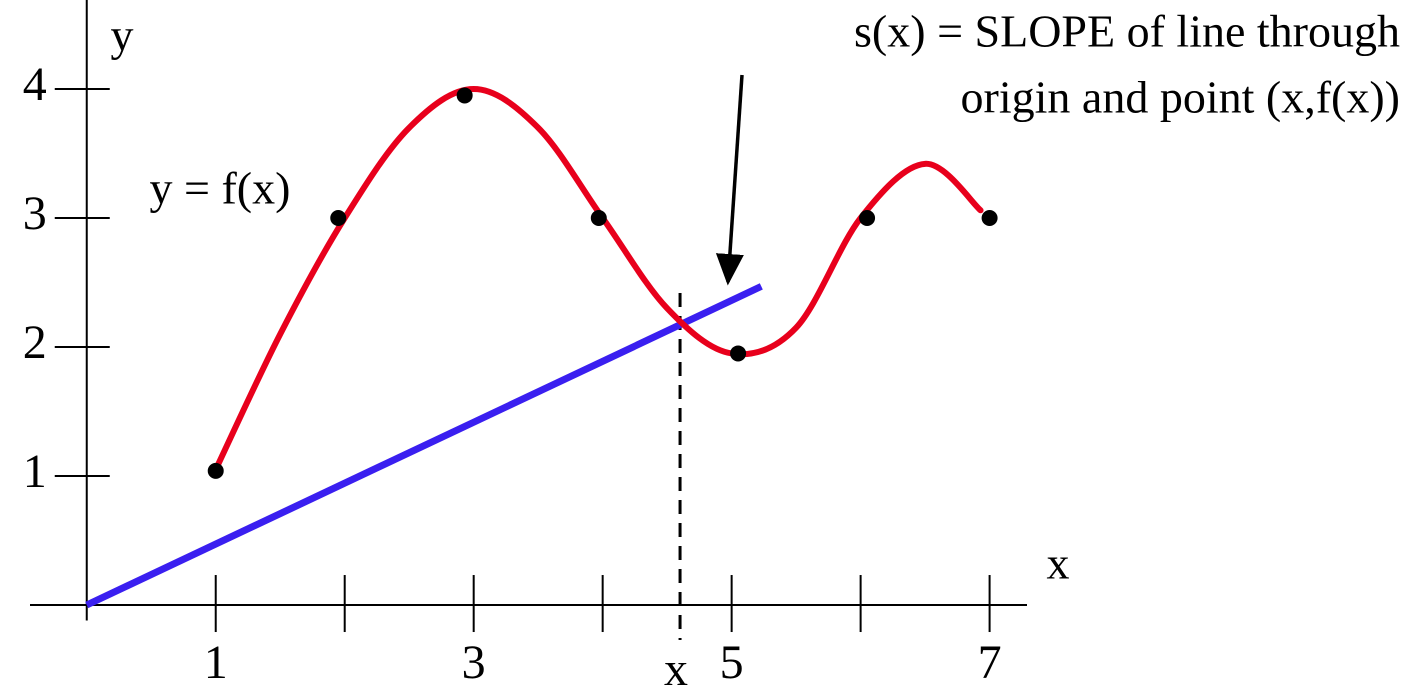 This screenshot has width=1409, height=696. Describe the element at coordinates (474, 662) in the screenshot. I see `x-tick-label: 3` at that location.